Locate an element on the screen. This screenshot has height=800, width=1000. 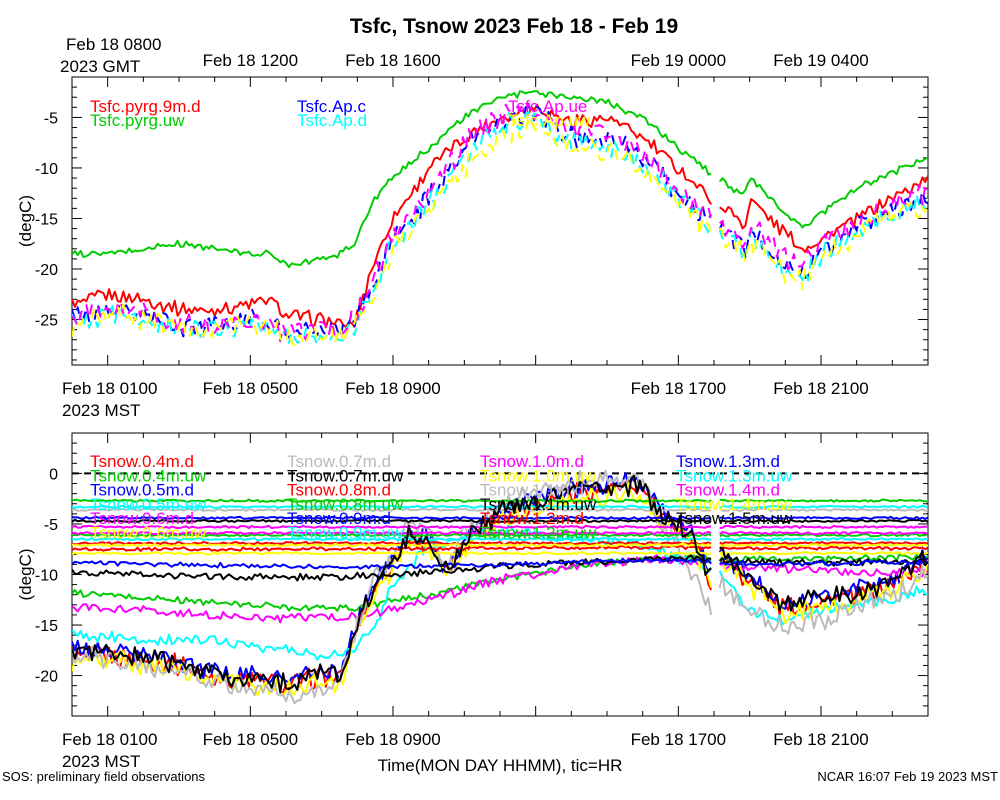
chart-title: Tsfc, Tsnow 2023 Feb 18 - Feb 19 is located at coordinates (514, 26).